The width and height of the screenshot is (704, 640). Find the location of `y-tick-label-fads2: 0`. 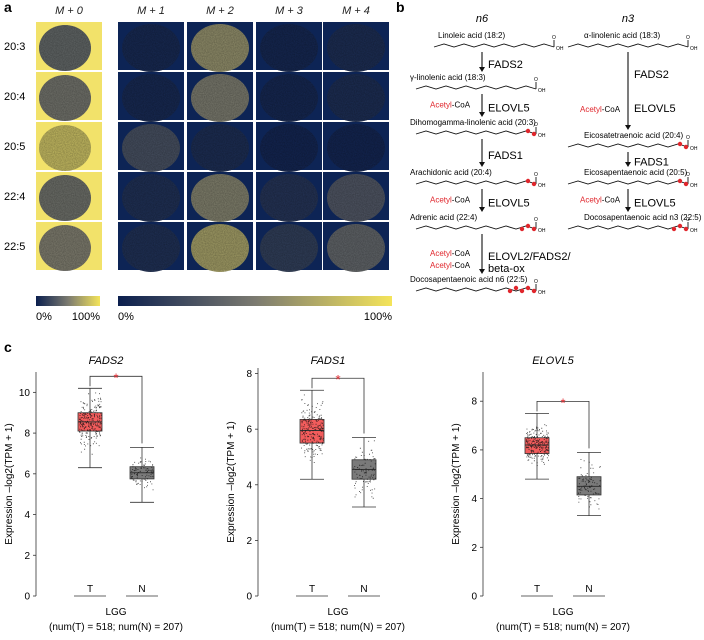

y-tick-label-fads2: 0 is located at coordinates (27, 597).